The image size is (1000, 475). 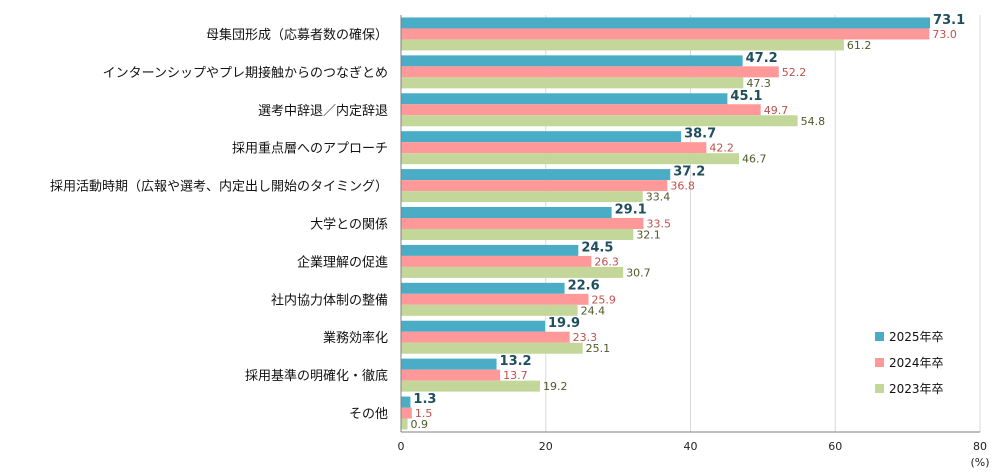 I want to click on data-label-2023-6: 30.7, so click(x=638, y=272).